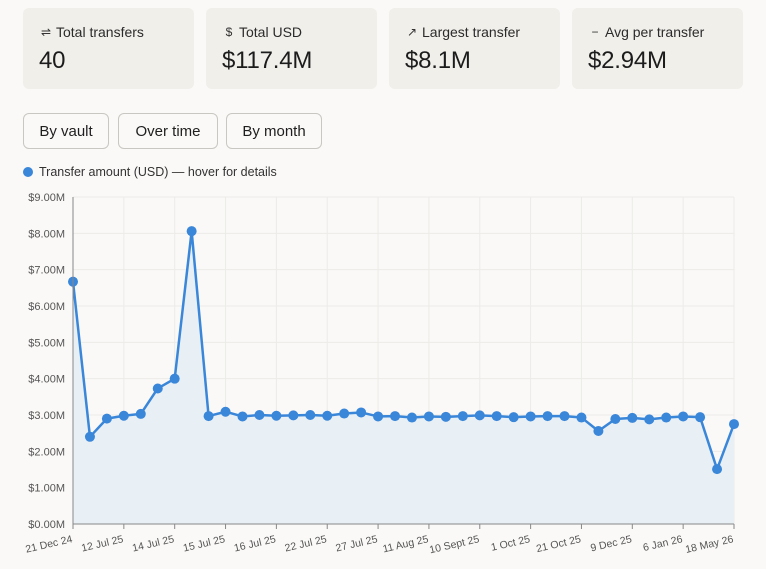 The width and height of the screenshot is (766, 569). What do you see at coordinates (663, 543) in the screenshot?
I see `x-tick-label: 6 Jan 26` at bounding box center [663, 543].